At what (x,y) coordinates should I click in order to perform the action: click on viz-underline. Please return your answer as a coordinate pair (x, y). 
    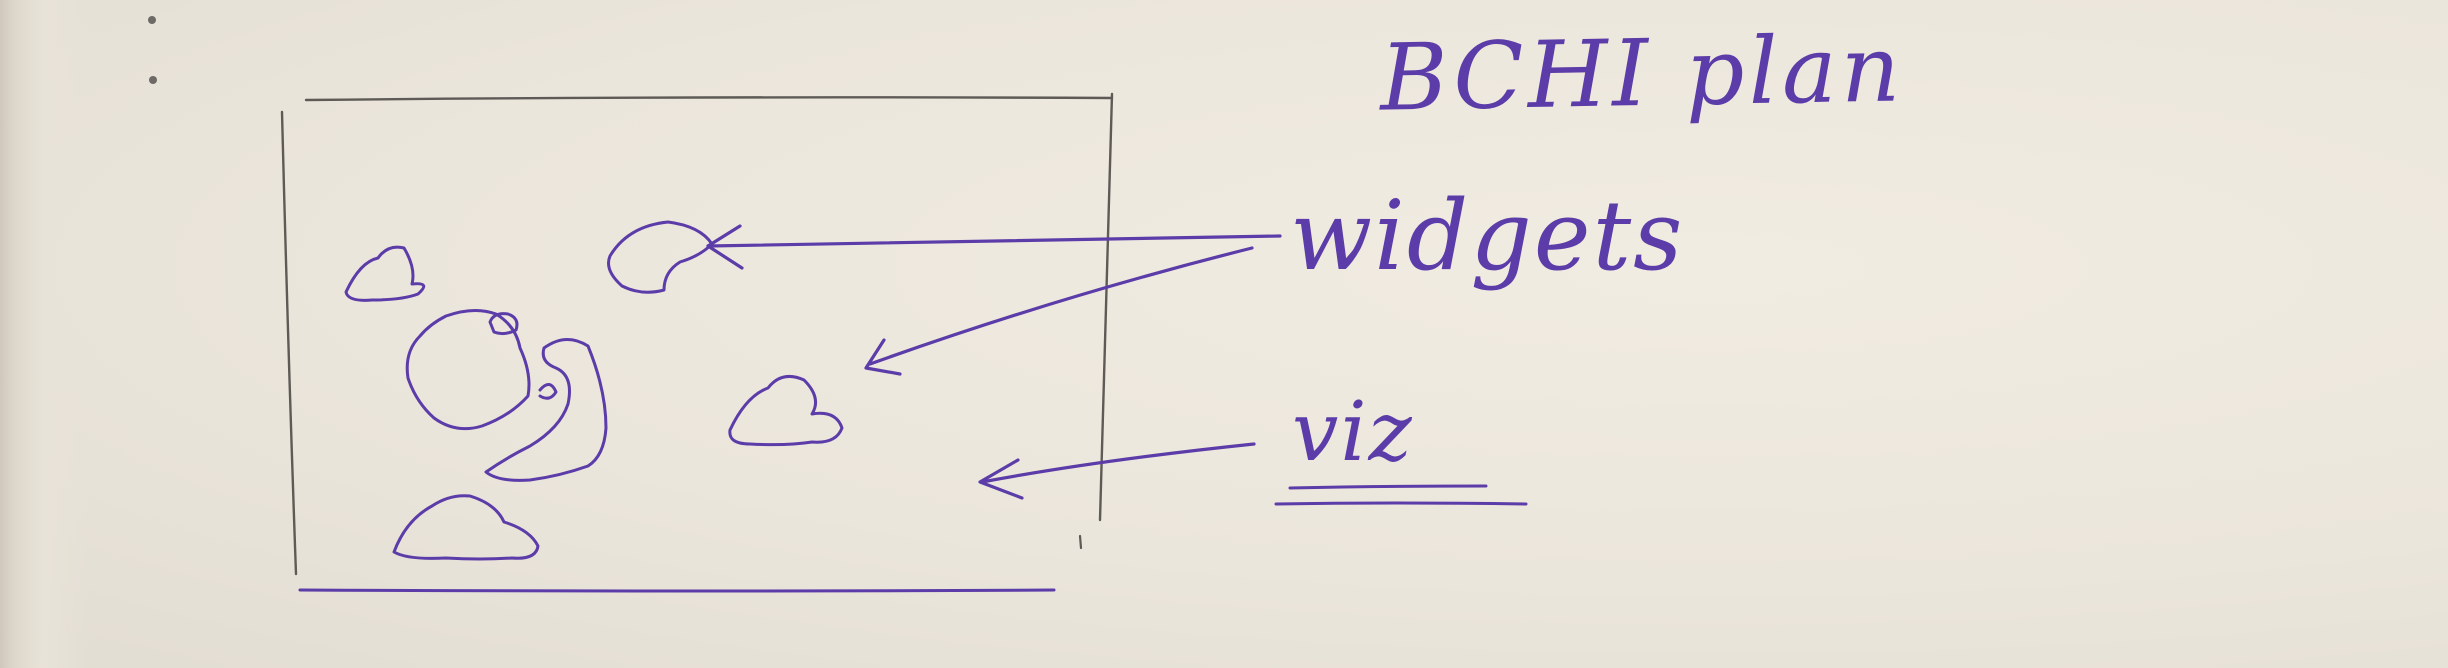
    Looking at the image, I should click on (1401, 495).